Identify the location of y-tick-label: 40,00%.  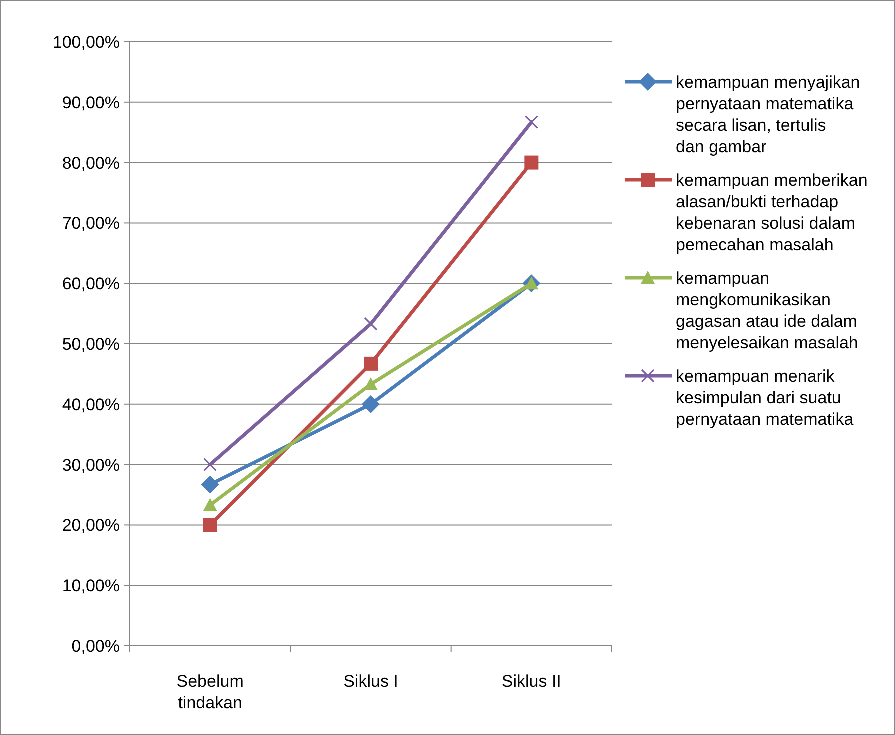
(91, 404).